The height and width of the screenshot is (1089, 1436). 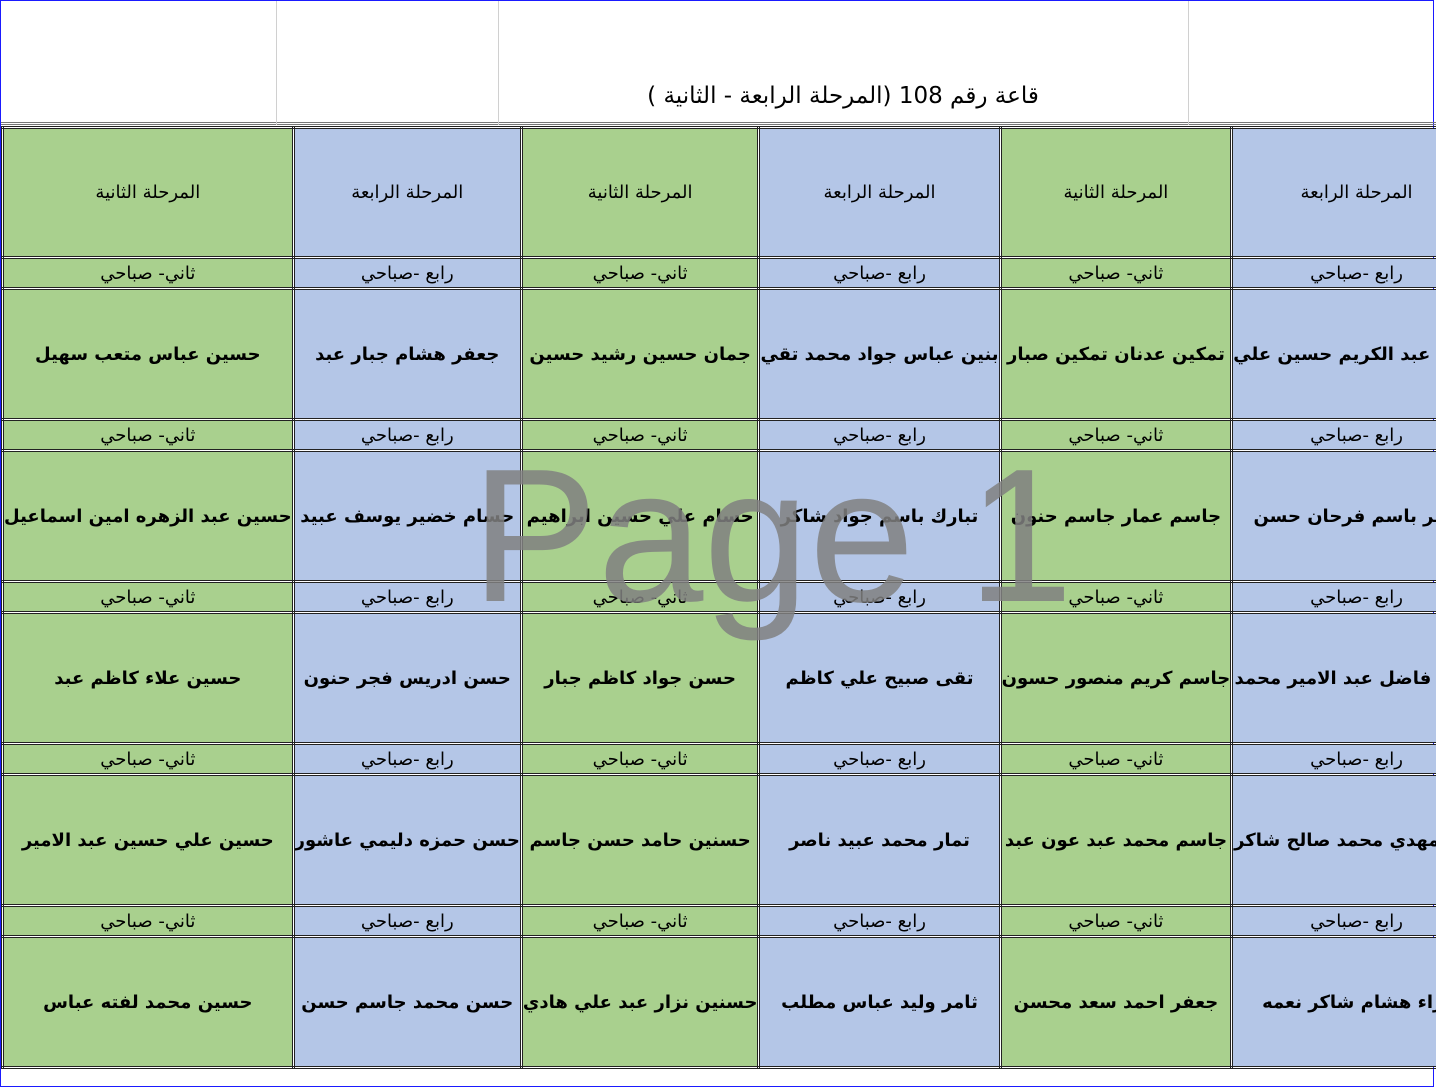 What do you see at coordinates (879, 678) in the screenshot?
I see `student-name-cell: تقى صبيح علي كاظم` at bounding box center [879, 678].